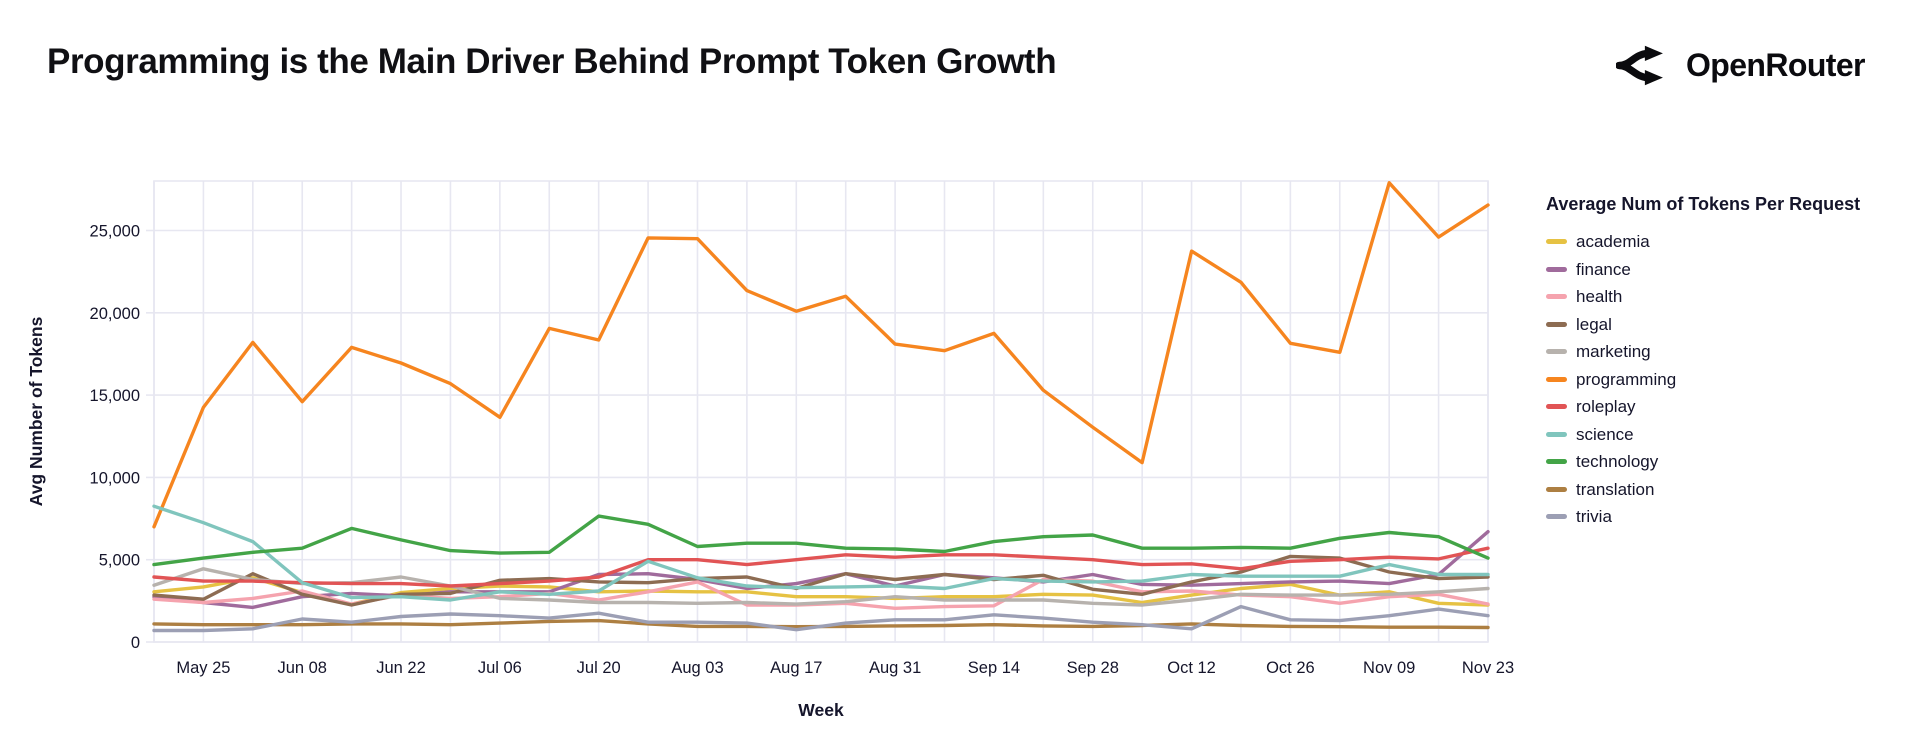 The width and height of the screenshot is (1928, 732). I want to click on series-line-roleplay, so click(821, 567).